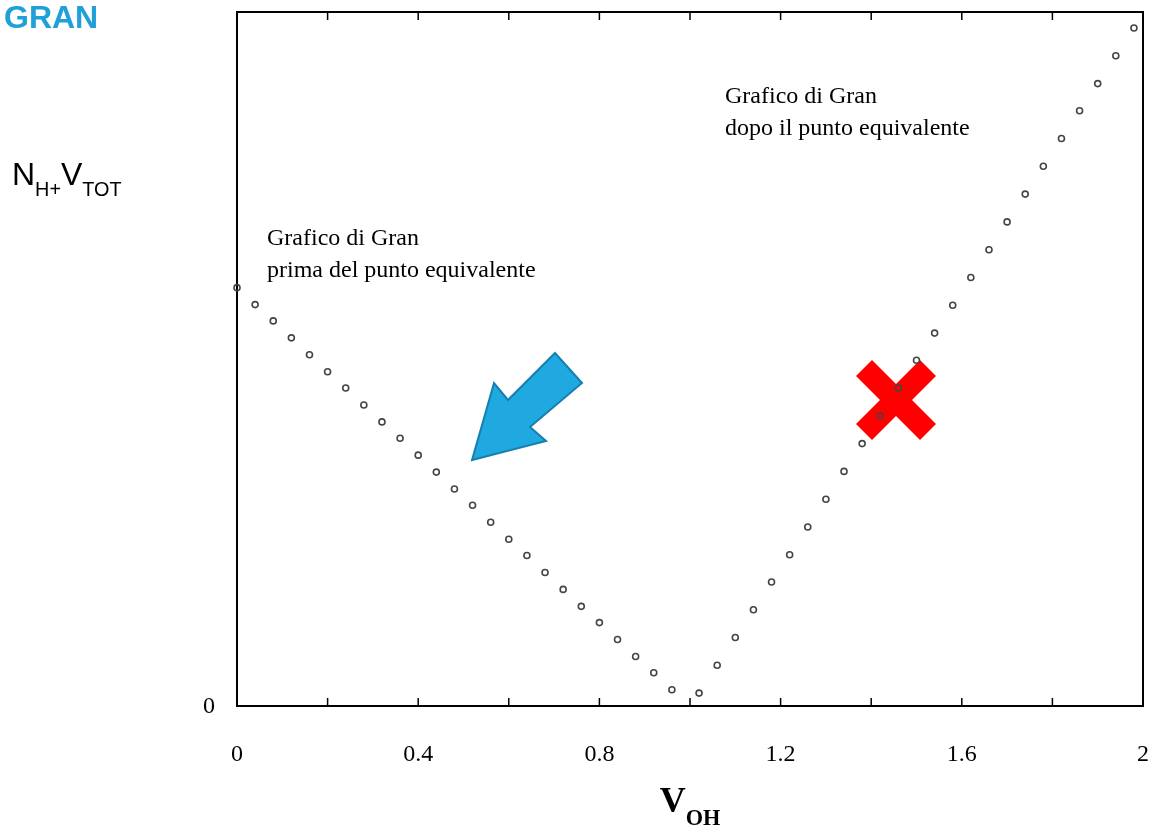  I want to click on y-axis-title: N$_{H+}$V$_{TOT}$, so click(67, 178).